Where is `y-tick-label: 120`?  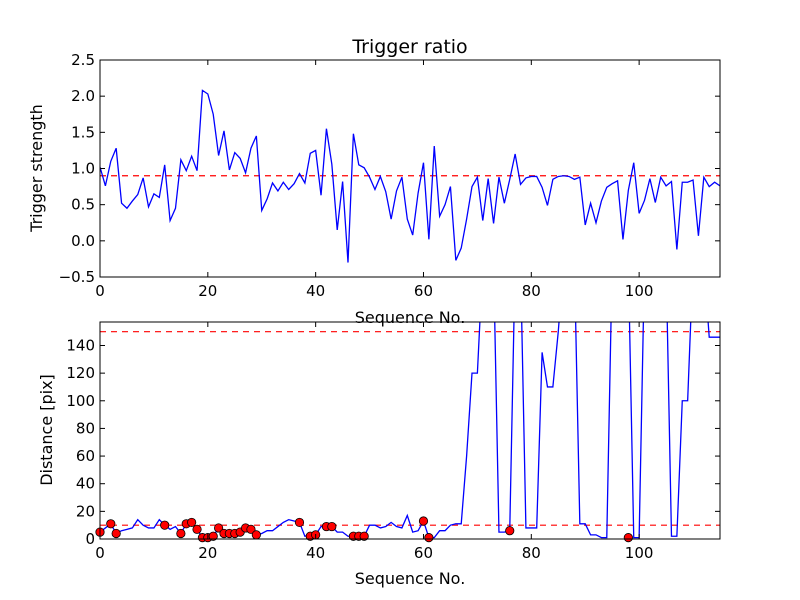 y-tick-label: 120 is located at coordinates (80, 373).